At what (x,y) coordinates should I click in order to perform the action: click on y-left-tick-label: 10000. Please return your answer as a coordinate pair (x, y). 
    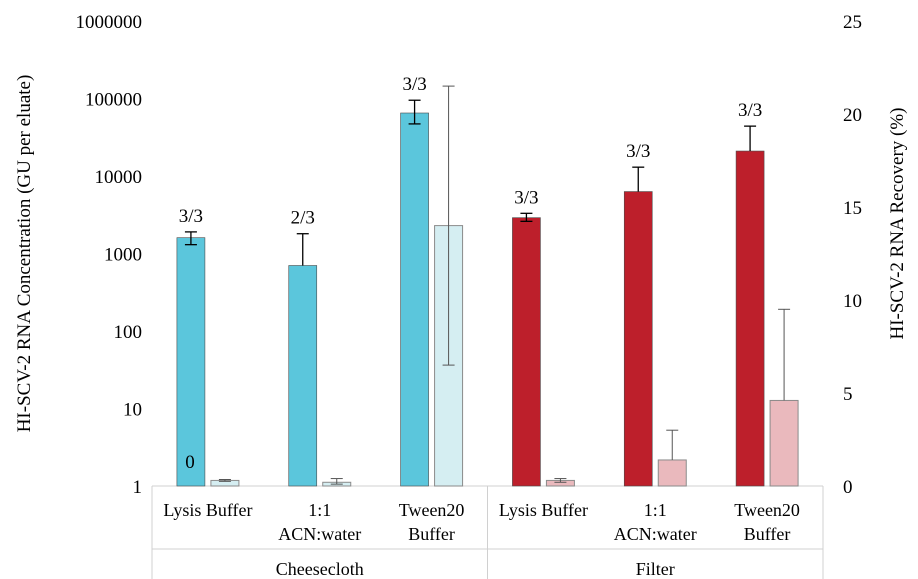
    Looking at the image, I should click on (119, 177).